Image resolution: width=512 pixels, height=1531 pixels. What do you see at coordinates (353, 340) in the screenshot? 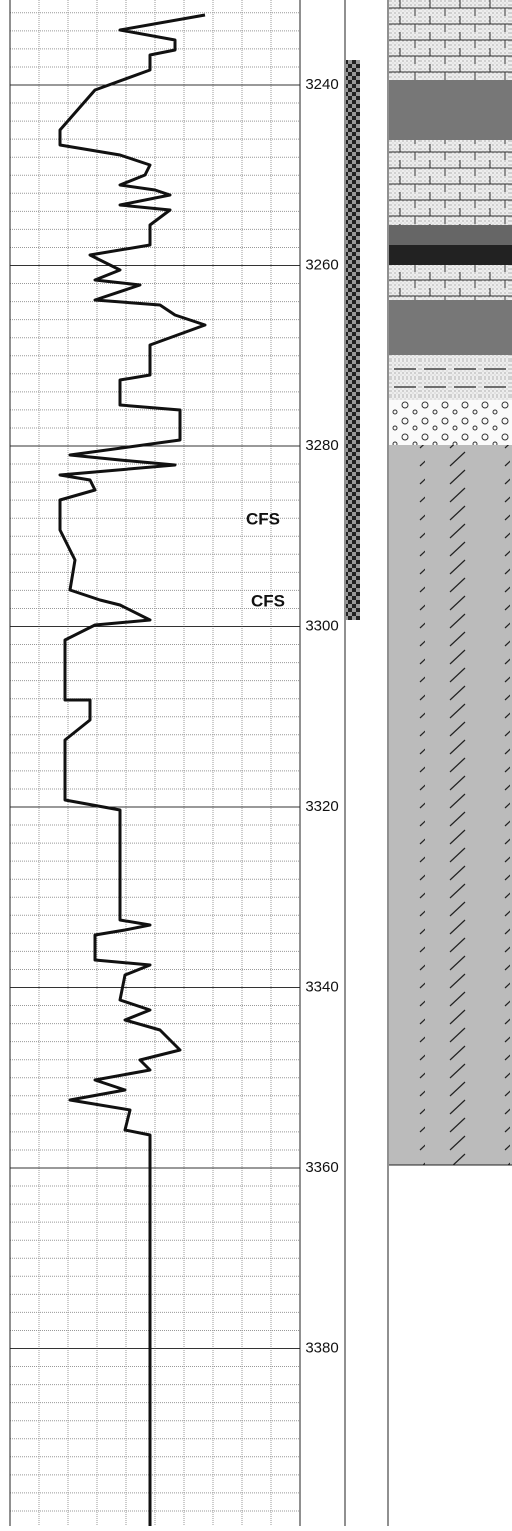
I see `core-bar` at bounding box center [353, 340].